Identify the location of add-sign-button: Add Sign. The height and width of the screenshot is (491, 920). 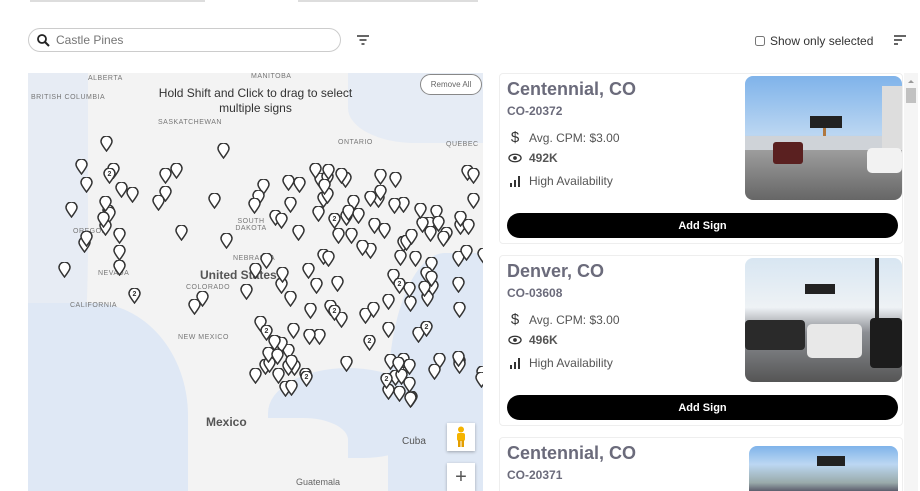
(702, 225).